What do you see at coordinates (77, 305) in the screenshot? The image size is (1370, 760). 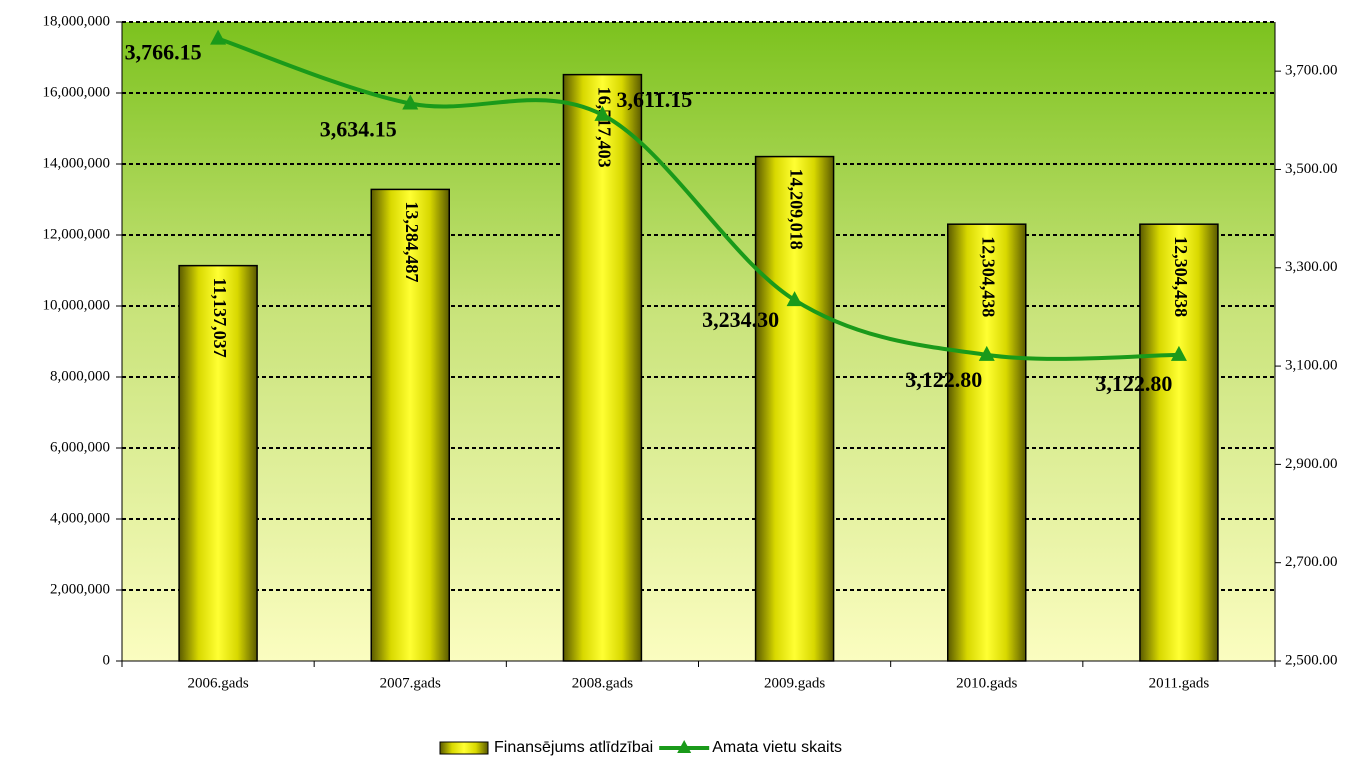 I see `y-tick-label: 10,000,000` at bounding box center [77, 305].